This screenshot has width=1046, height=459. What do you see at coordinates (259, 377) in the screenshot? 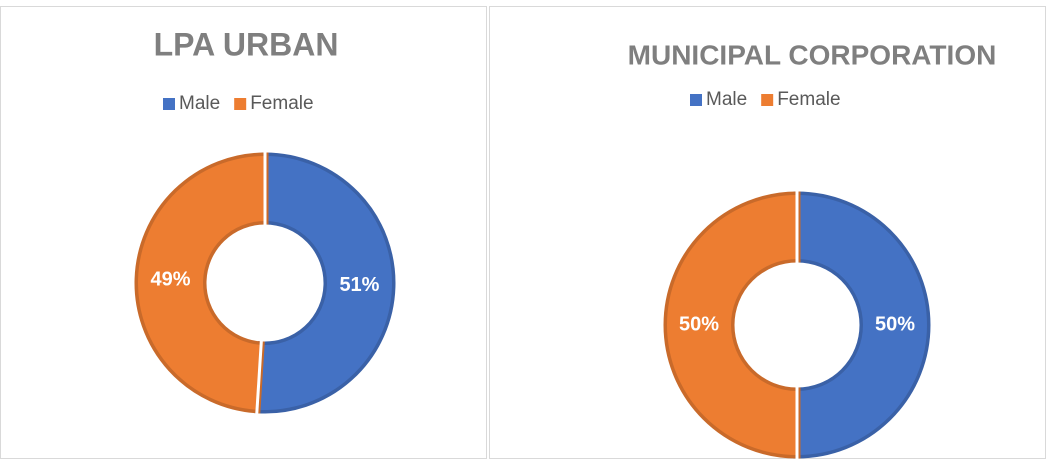
I see `segment-gap` at bounding box center [259, 377].